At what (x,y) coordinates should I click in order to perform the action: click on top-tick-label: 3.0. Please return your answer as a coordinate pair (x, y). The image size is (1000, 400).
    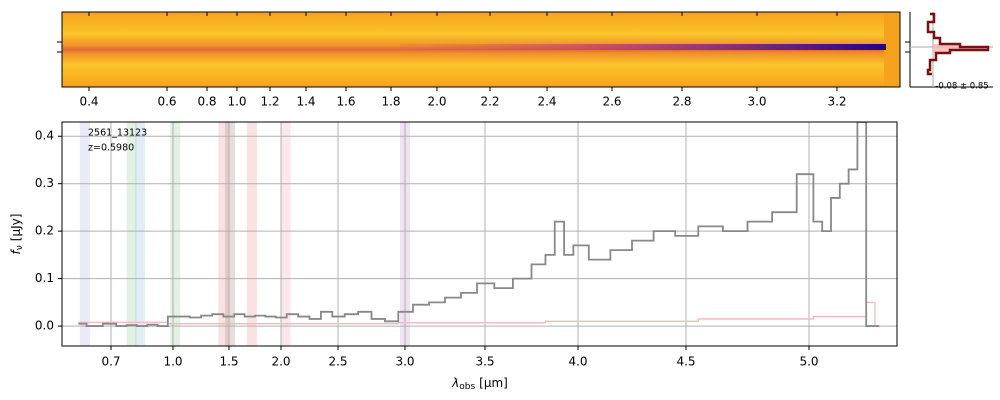
    Looking at the image, I should click on (756, 102).